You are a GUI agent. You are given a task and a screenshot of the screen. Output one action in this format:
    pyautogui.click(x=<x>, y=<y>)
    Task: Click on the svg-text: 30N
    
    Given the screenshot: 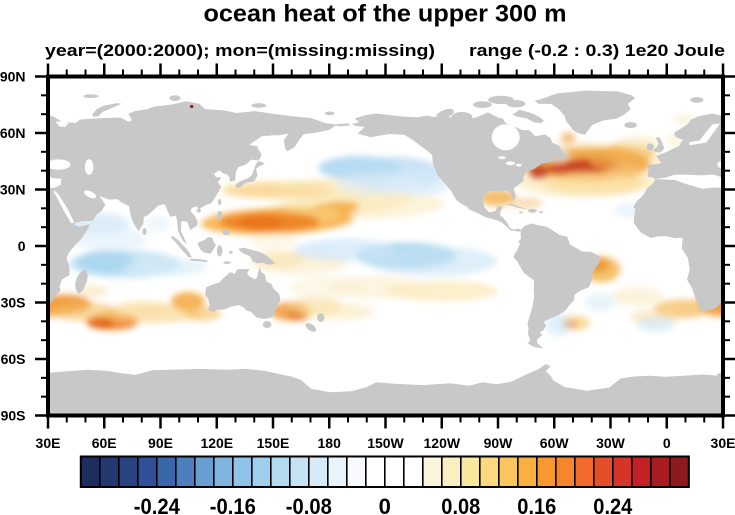 What is the action you would take?
    pyautogui.click(x=13, y=190)
    